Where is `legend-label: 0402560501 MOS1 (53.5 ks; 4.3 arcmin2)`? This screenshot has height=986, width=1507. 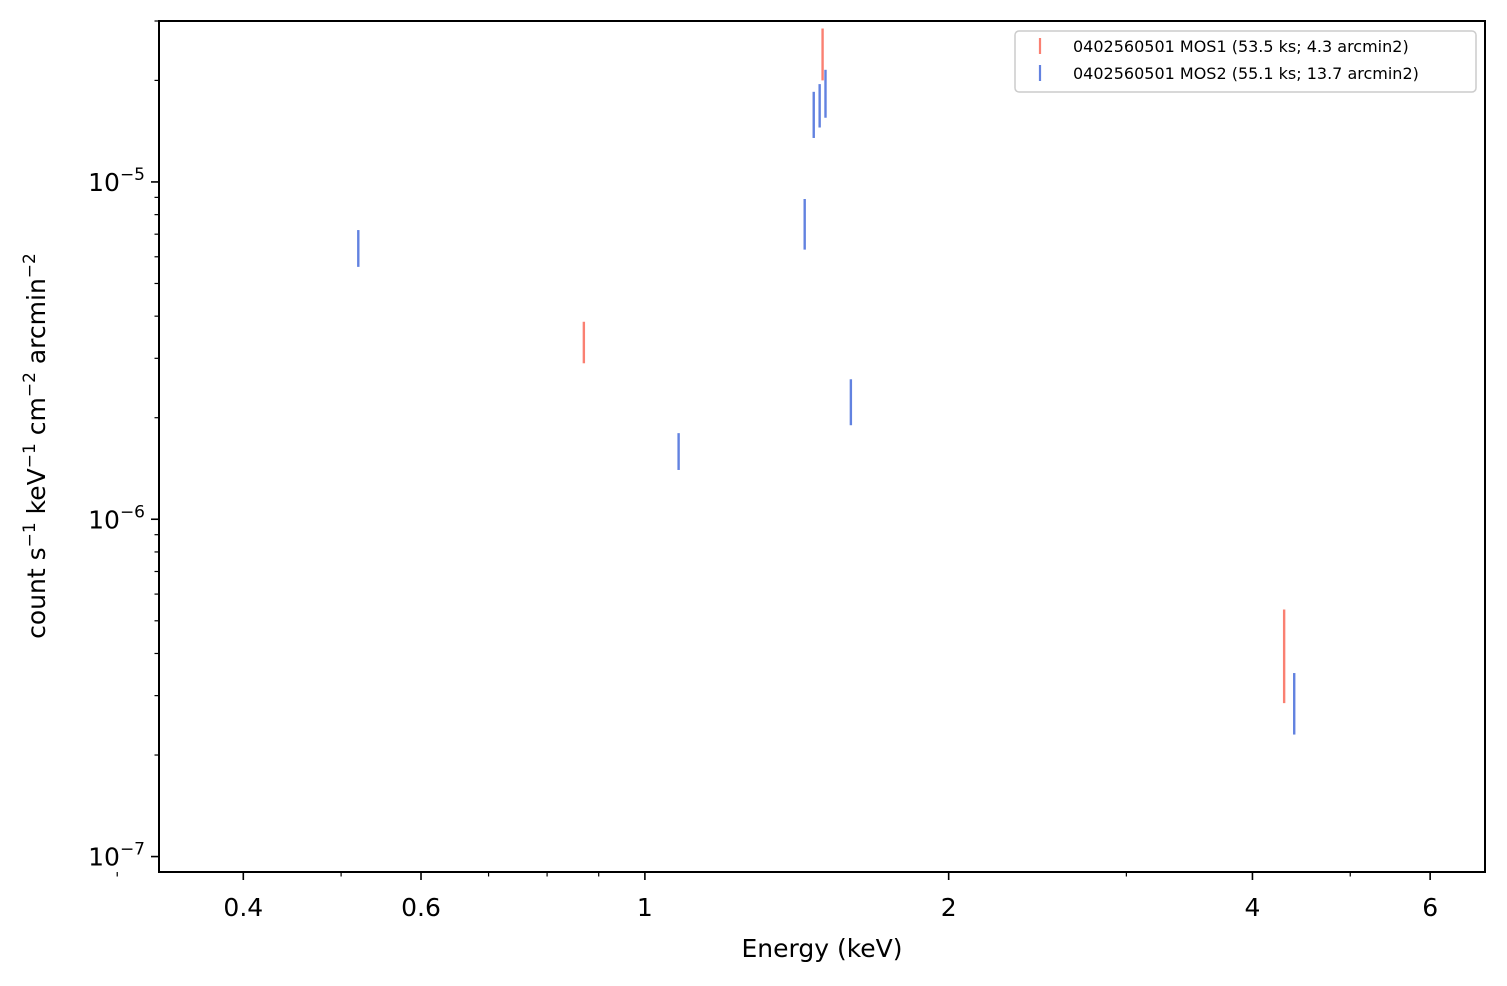 legend-label: 0402560501 MOS1 (53.5 ks; 4.3 arcmin2) is located at coordinates (1241, 46).